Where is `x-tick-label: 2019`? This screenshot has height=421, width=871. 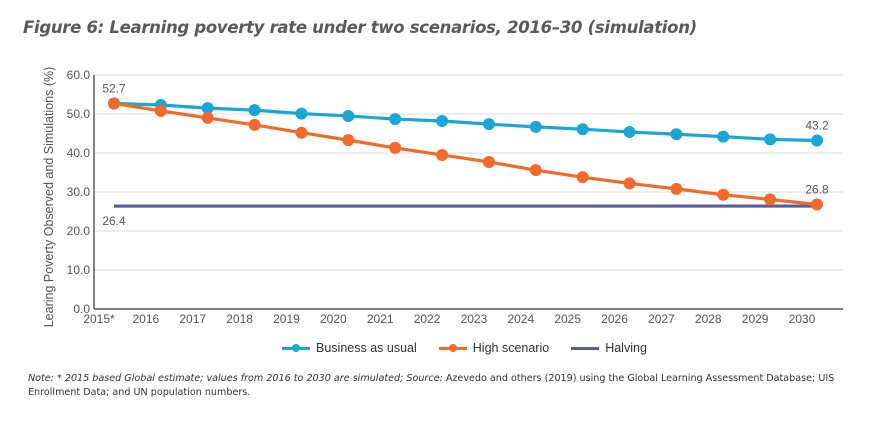 x-tick-label: 2019 is located at coordinates (286, 319).